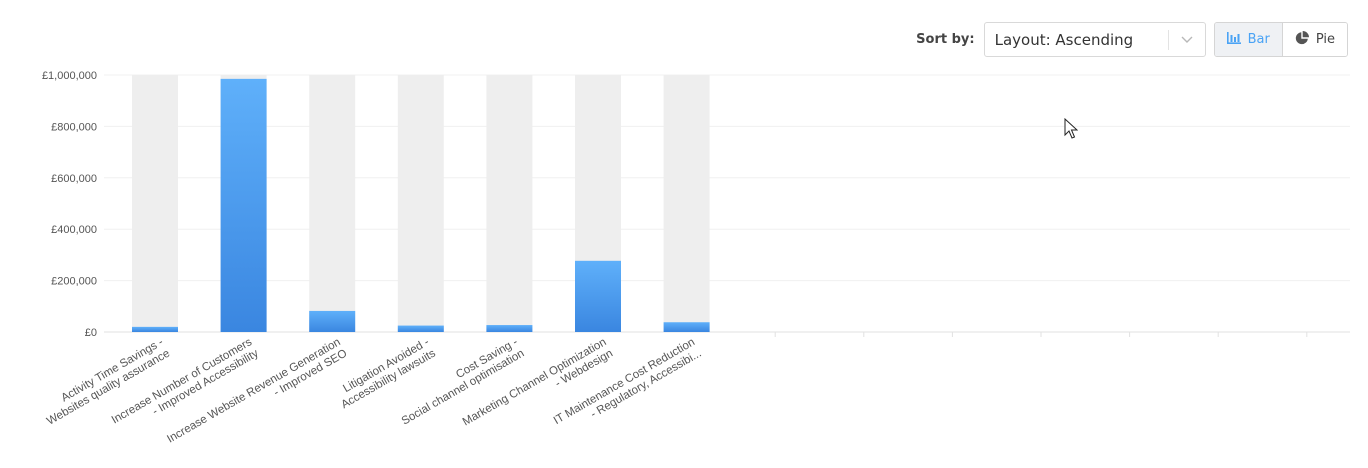 This screenshot has width=1368, height=468. Describe the element at coordinates (1314, 39) in the screenshot. I see `pie-view-button: Pie` at that location.